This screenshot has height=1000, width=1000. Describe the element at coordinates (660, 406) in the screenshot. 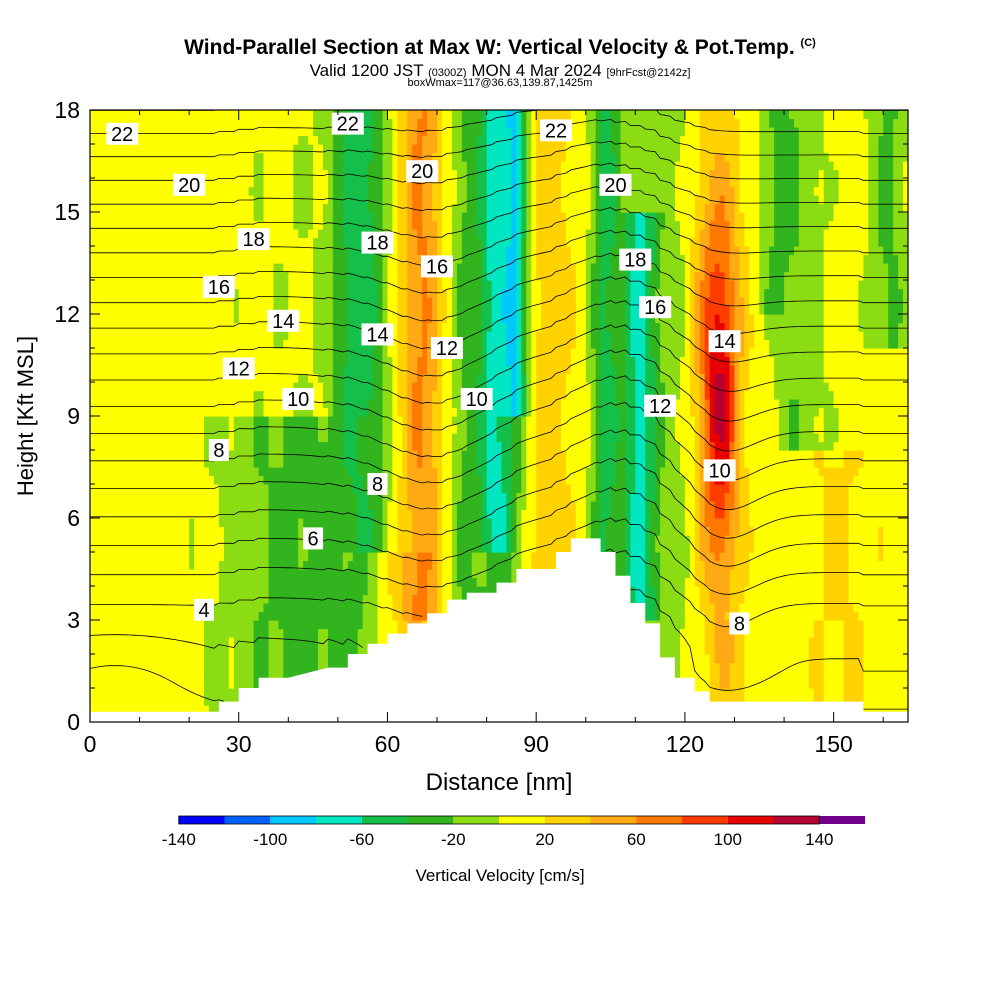

I see `contour-label: 12` at that location.